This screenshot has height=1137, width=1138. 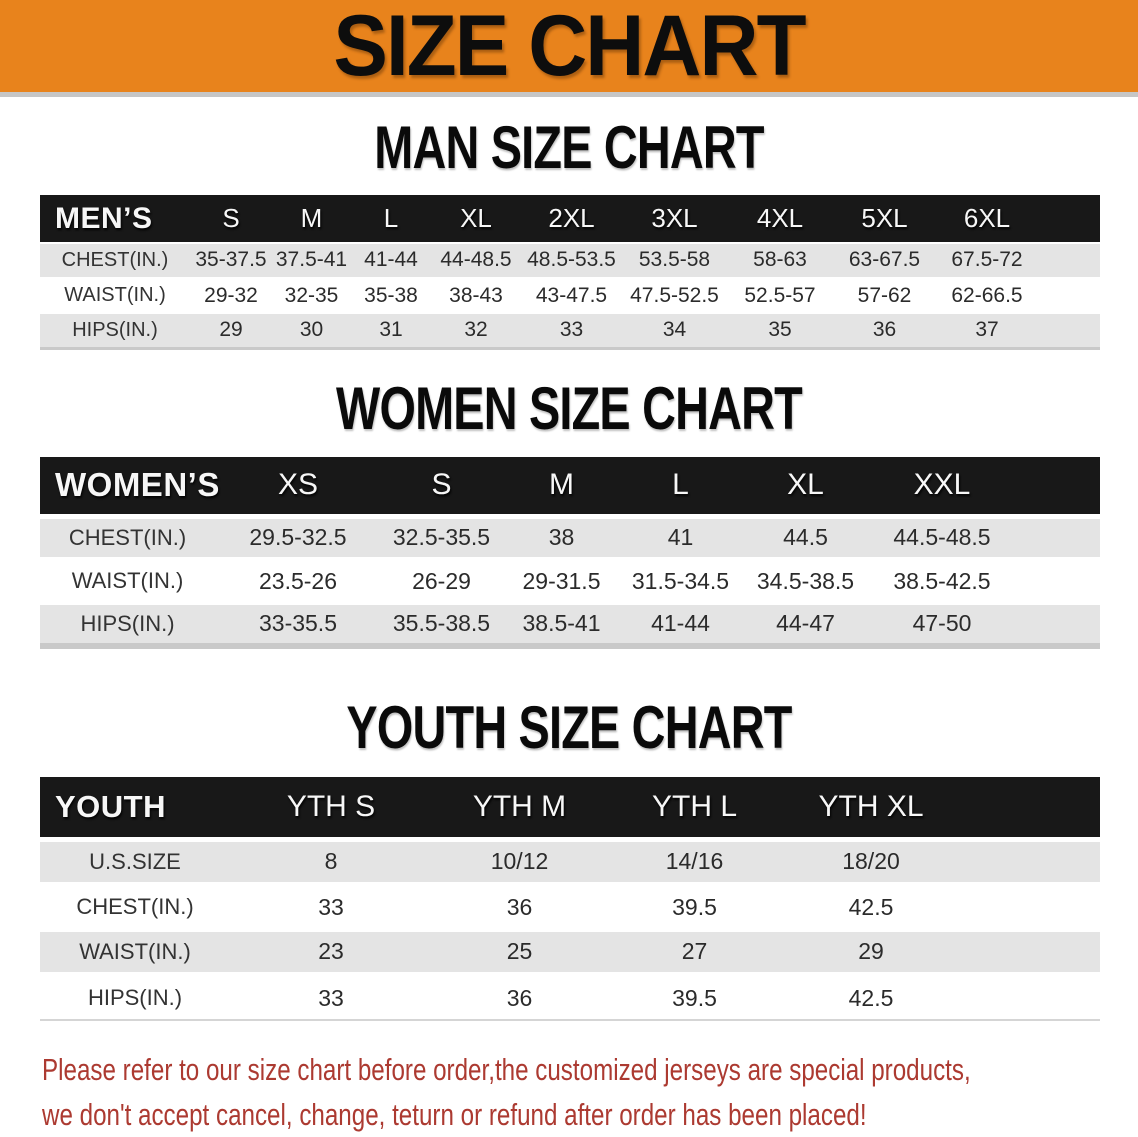 I want to click on size-value: 42.5, so click(x=871, y=906).